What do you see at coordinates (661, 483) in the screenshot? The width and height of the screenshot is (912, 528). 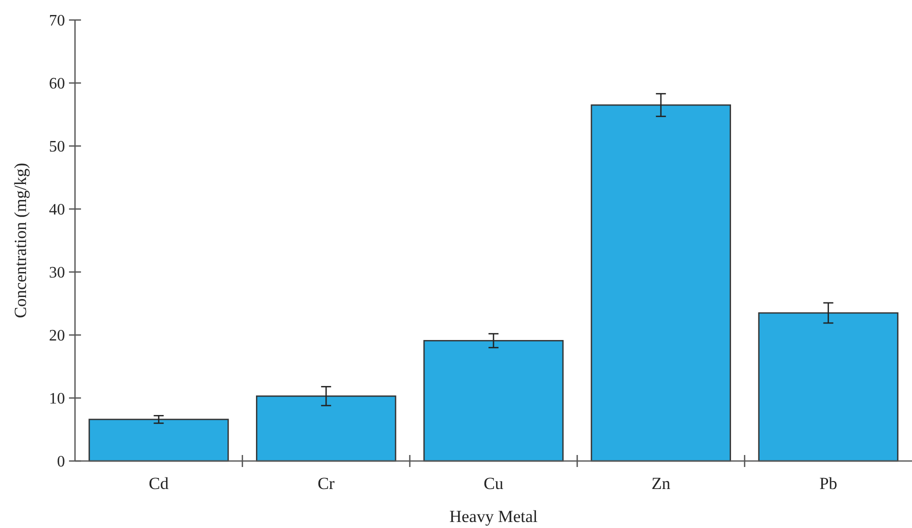 I see `x-tick-label: Zn` at bounding box center [661, 483].